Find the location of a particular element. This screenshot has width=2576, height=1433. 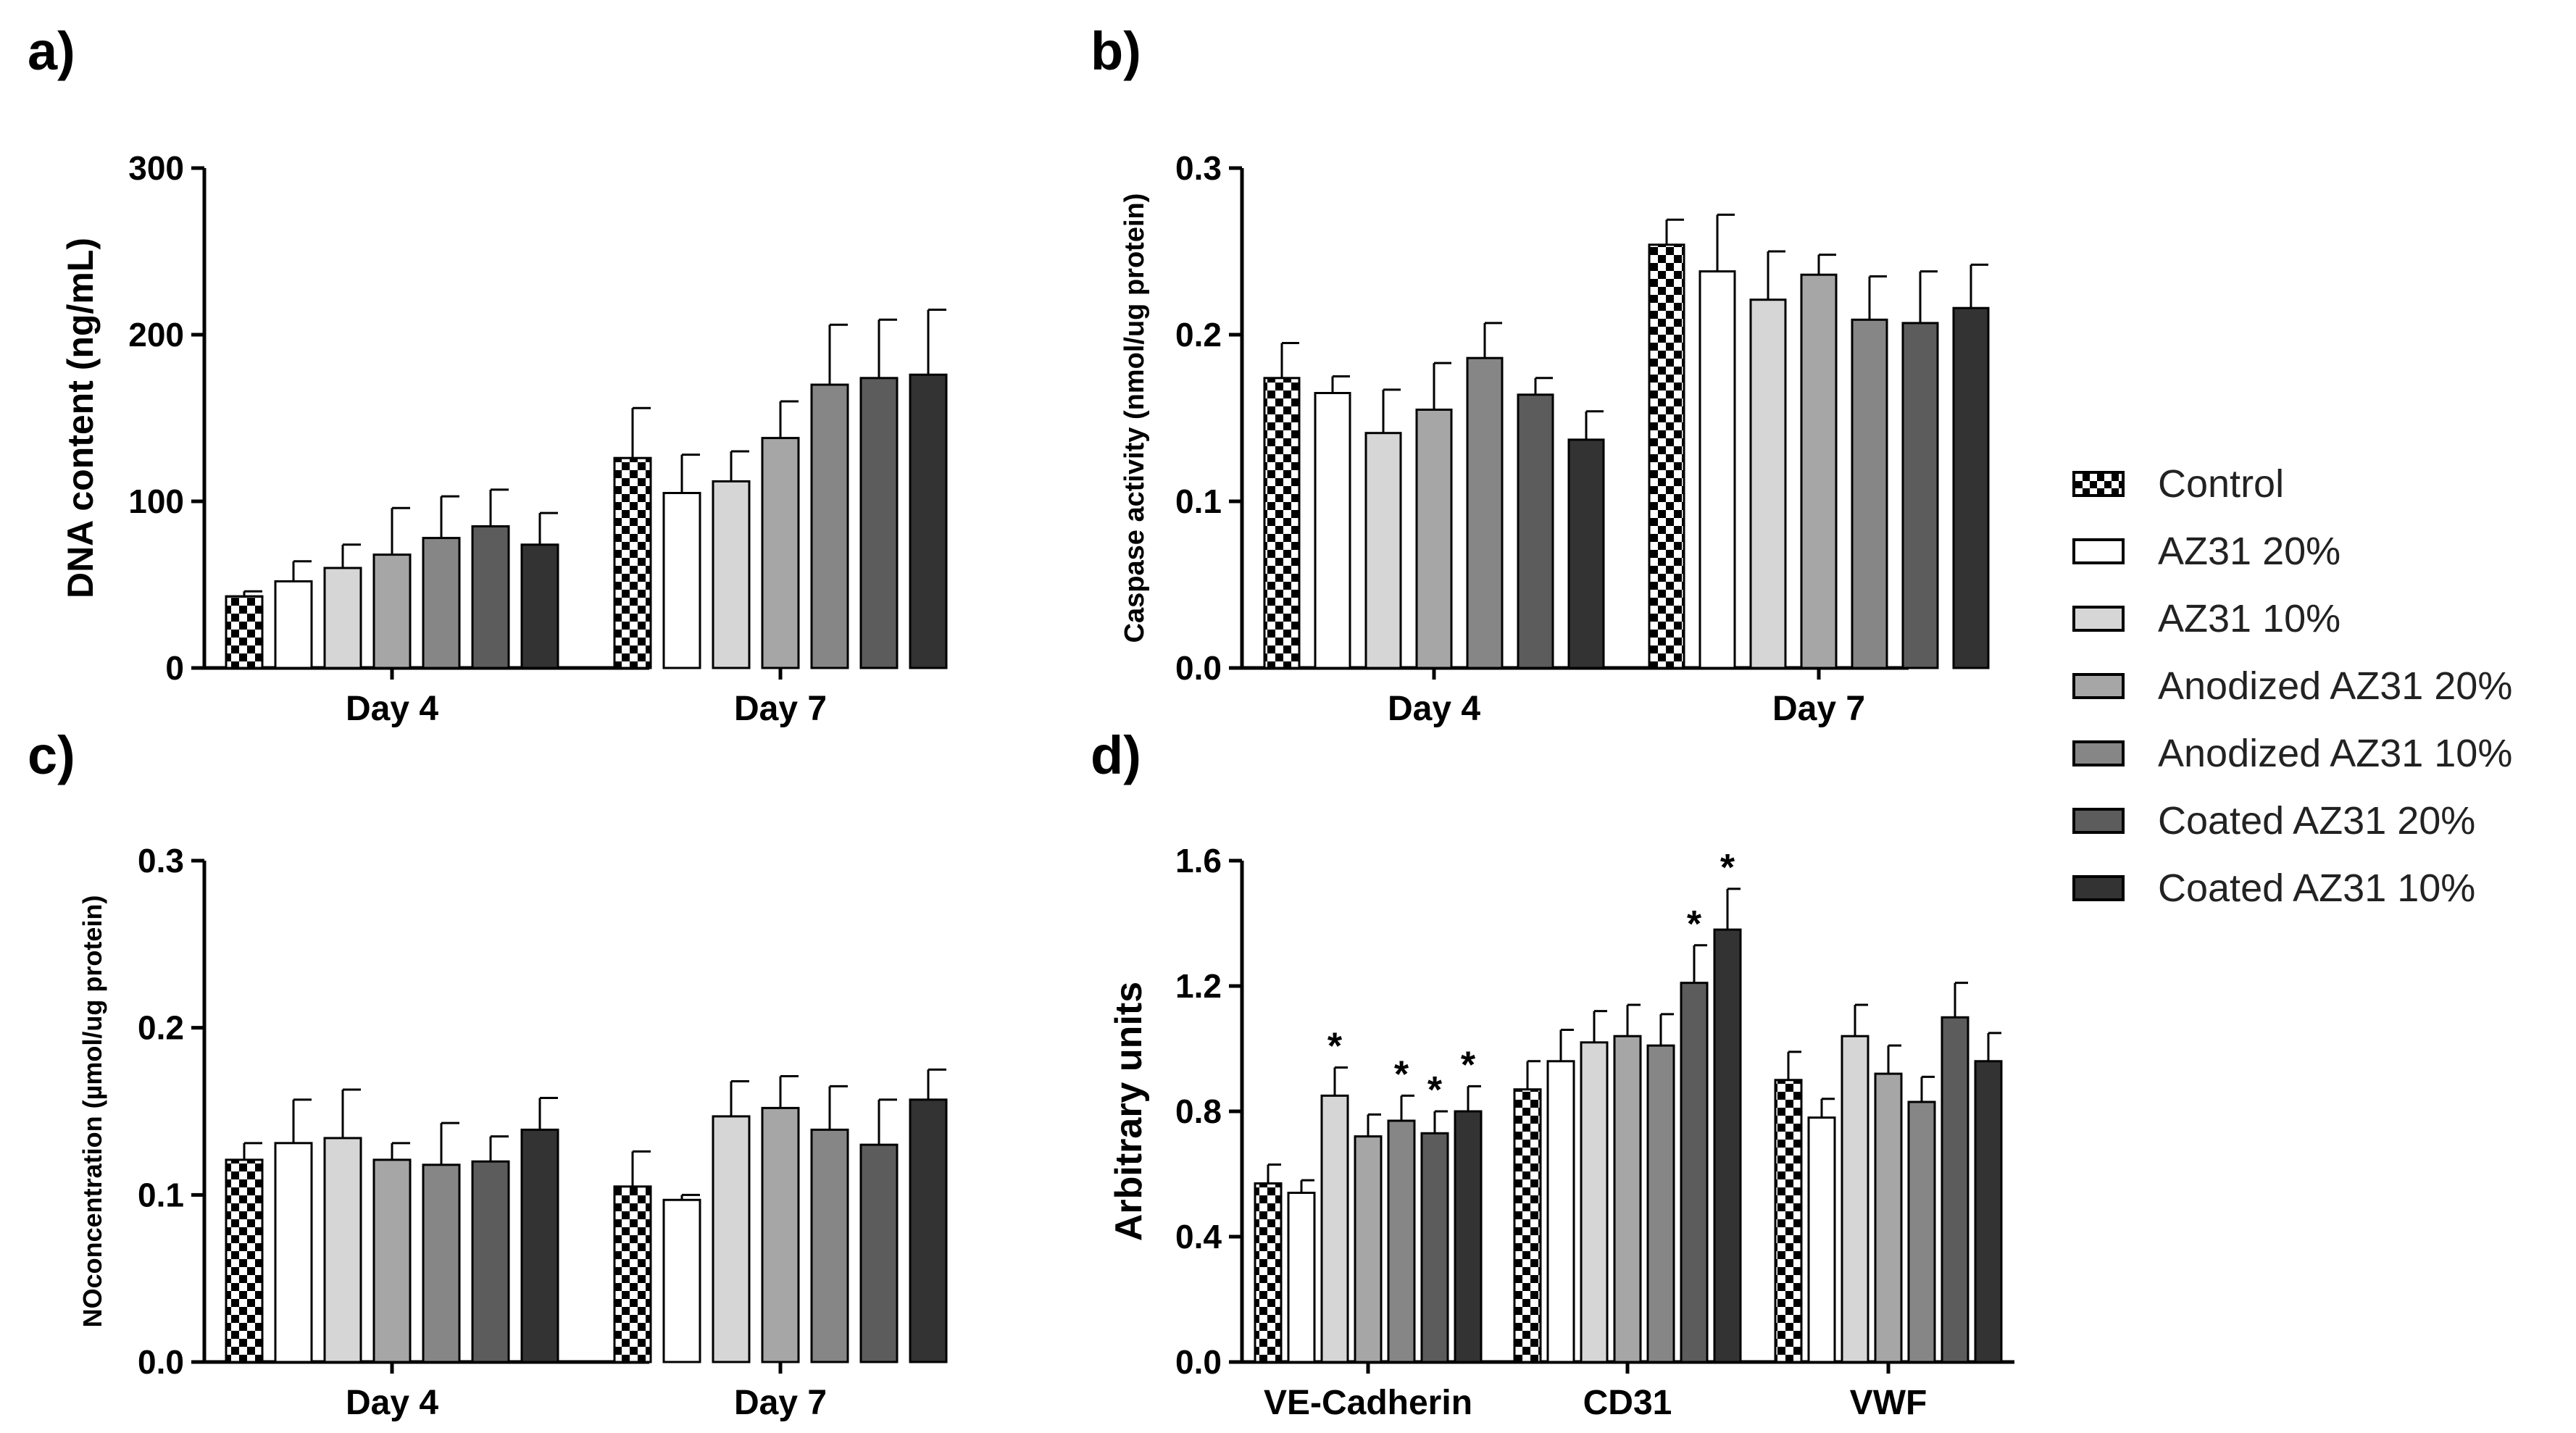

y-tick-label: 0.2 is located at coordinates (161, 1028).